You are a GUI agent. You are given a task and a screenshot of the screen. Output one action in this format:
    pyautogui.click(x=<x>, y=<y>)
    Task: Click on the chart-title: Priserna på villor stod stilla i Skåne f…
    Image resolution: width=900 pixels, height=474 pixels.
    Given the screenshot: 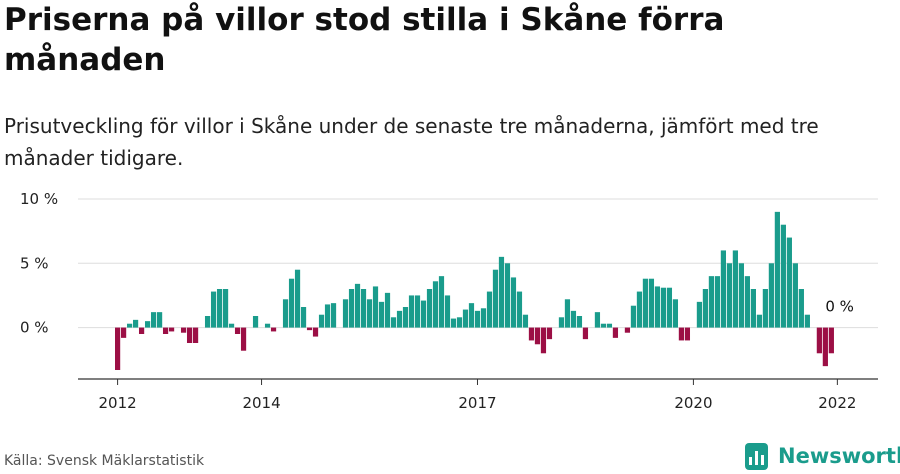 What is the action you would take?
    pyautogui.click(x=364, y=40)
    